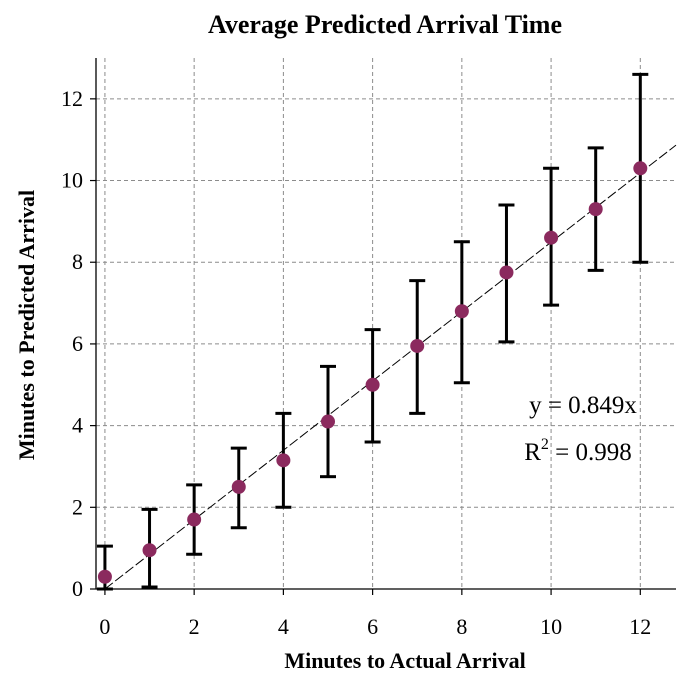 The height and width of the screenshot is (677, 678). What do you see at coordinates (26, 325) in the screenshot?
I see `y-axis-title: Minutes to Predicted Arrival` at bounding box center [26, 325].